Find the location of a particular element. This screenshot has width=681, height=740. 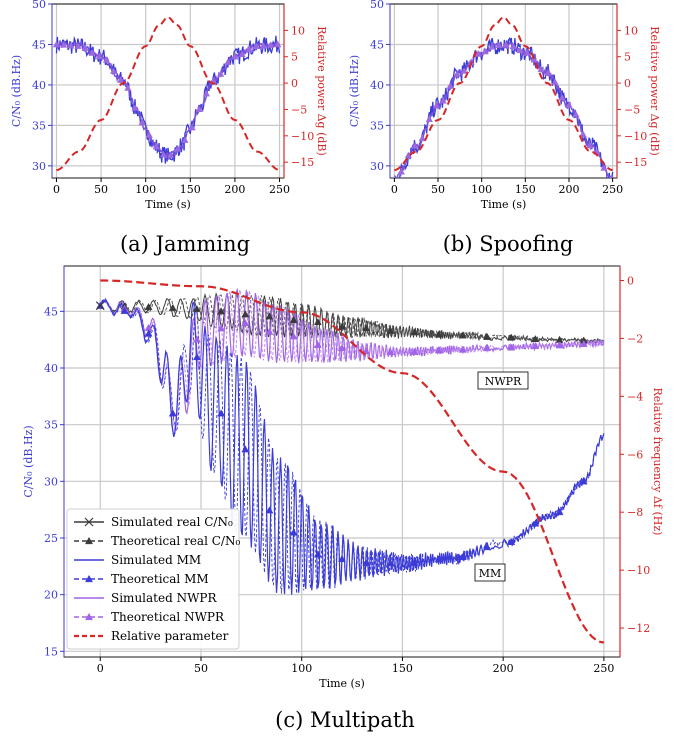

y-tick-label-right: −8 is located at coordinates (635, 512).